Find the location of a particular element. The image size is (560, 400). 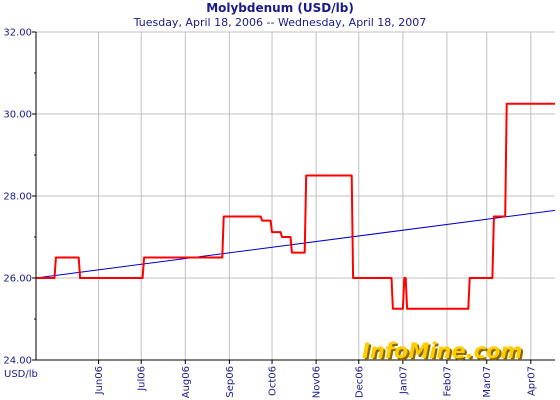

x-tick-label: Feb07 is located at coordinates (447, 381).